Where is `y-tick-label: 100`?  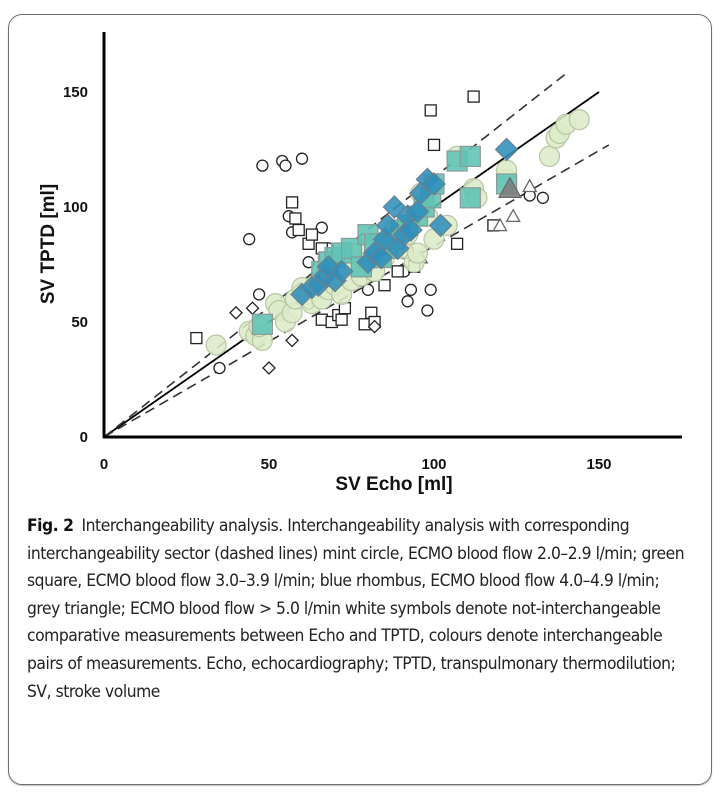 y-tick-label: 100 is located at coordinates (75, 207).